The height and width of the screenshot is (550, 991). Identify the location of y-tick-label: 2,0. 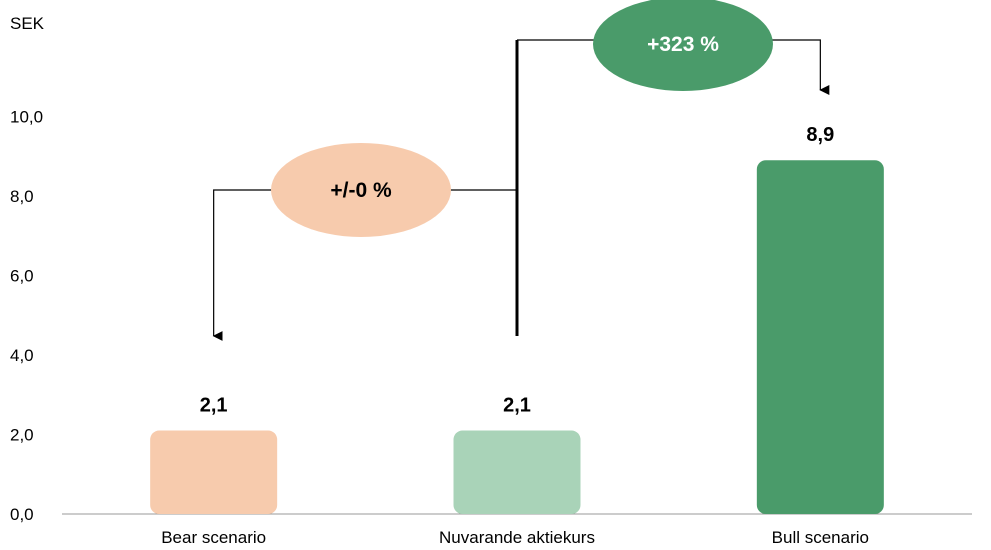
(22, 435).